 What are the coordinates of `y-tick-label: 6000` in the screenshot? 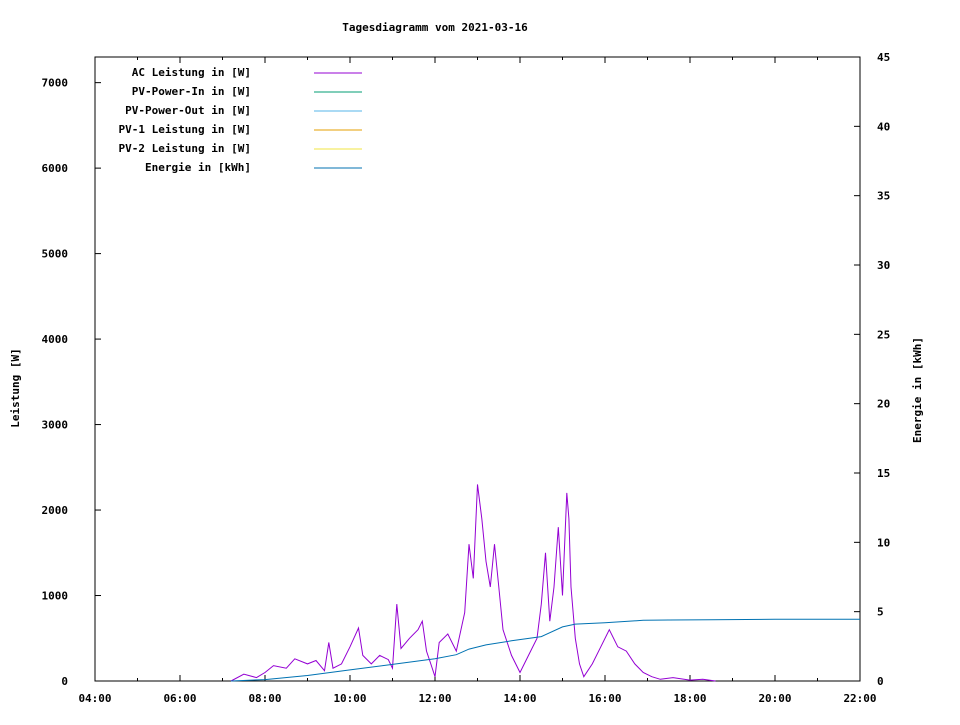 It's located at (55, 168).